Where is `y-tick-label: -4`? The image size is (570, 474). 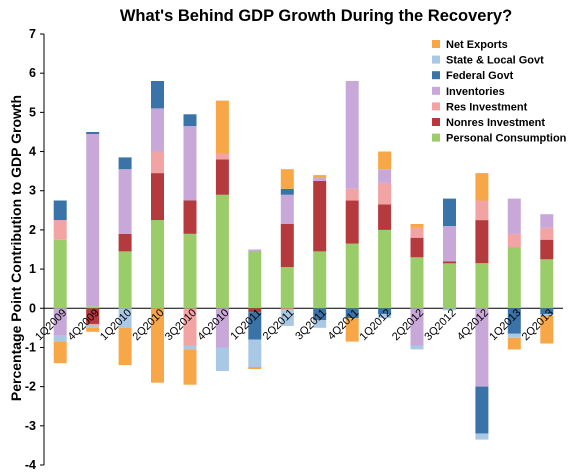
y-tick-label: -4 is located at coordinates (30, 465).